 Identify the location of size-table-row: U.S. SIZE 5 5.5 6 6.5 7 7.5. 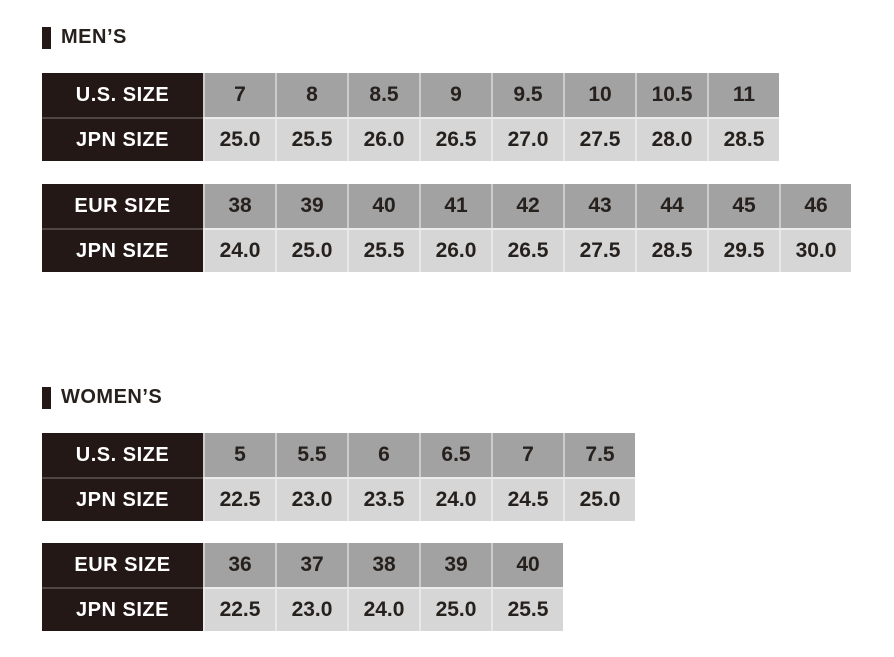
(338, 455).